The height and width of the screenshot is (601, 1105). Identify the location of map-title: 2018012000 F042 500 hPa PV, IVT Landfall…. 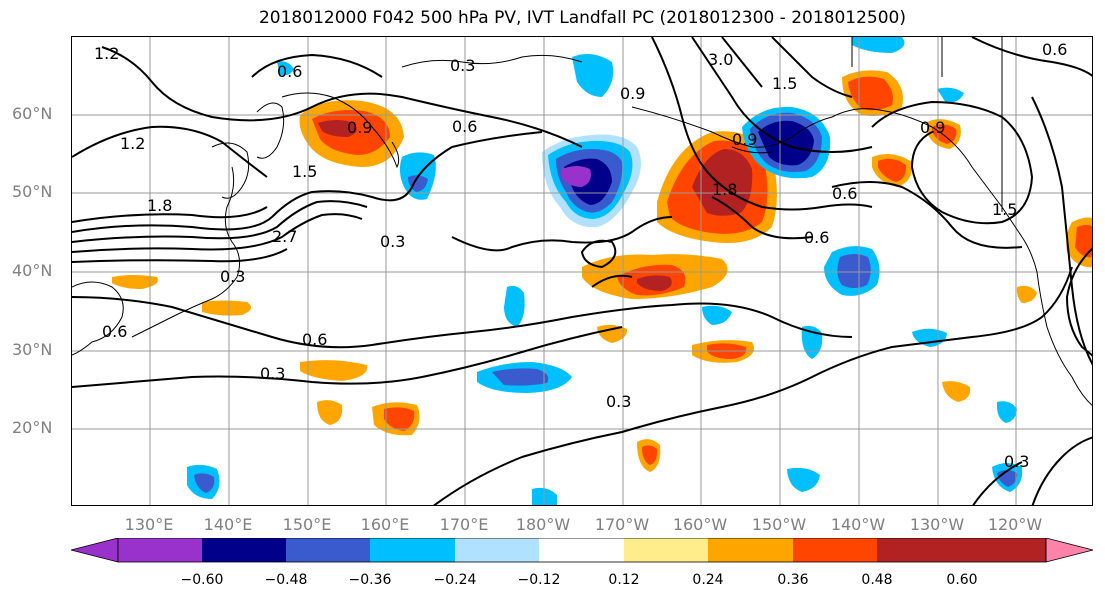
(582, 18).